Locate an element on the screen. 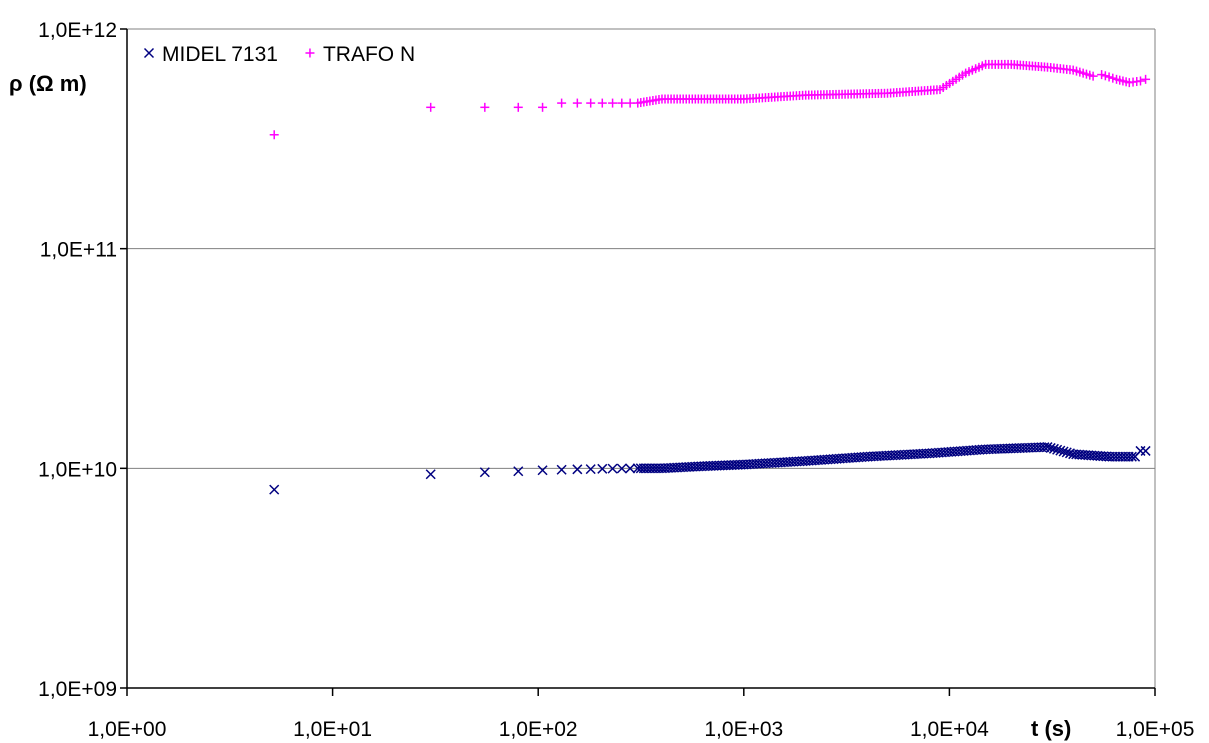 Image resolution: width=1209 pixels, height=743 pixels. x-tick-label: 1,0E+05 is located at coordinates (1155, 729).